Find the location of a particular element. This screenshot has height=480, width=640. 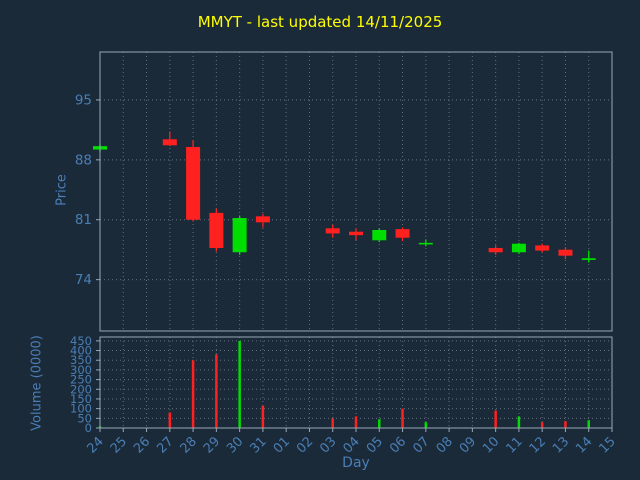

x-tick-label: 02 is located at coordinates (305, 445).